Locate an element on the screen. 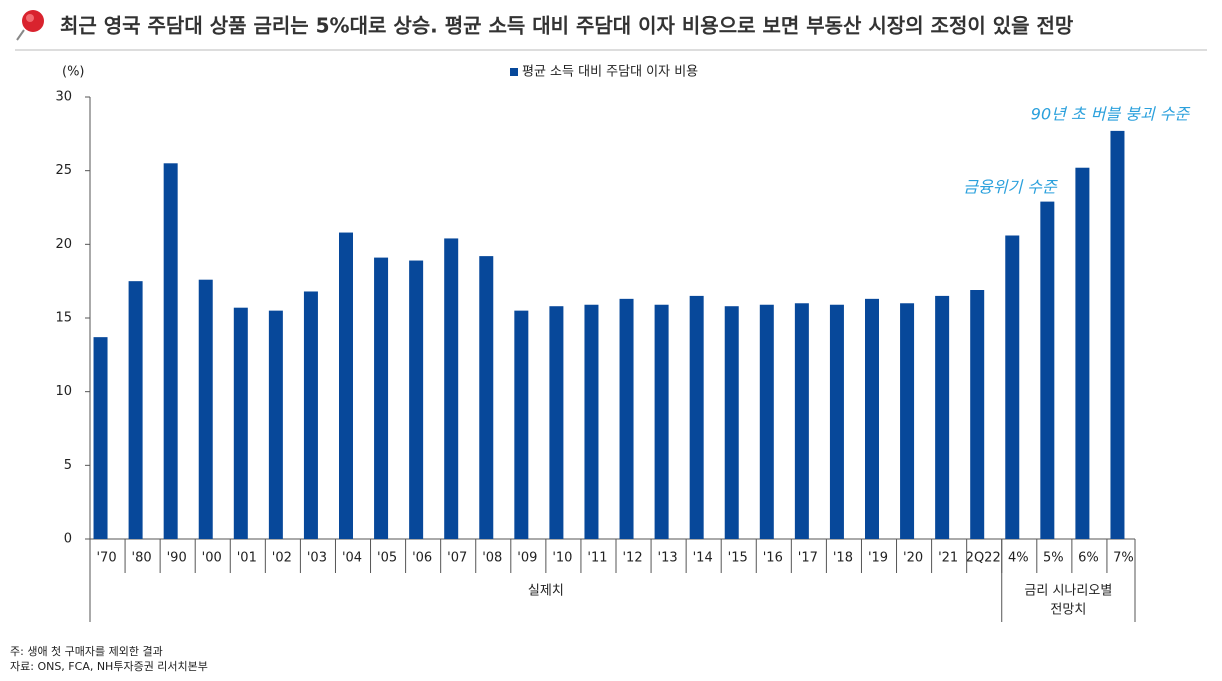  x-tick-label: '19 is located at coordinates (878, 558).